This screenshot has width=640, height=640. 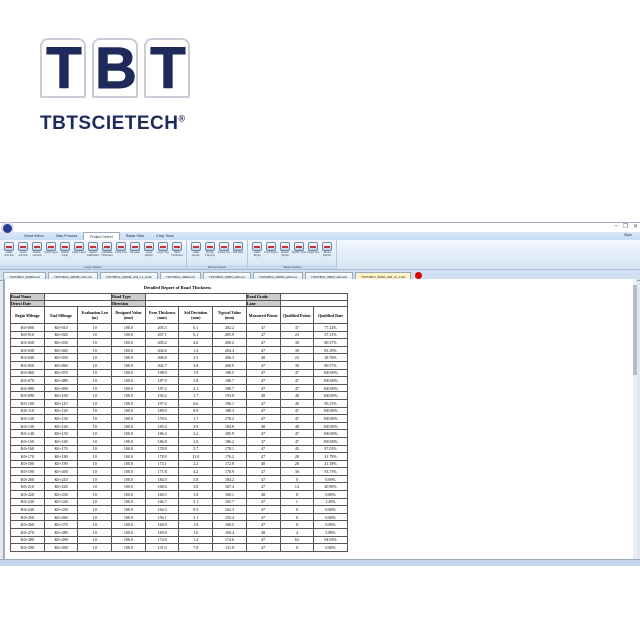 I want to click on cell-qualified-points: 47, so click(x=297, y=388).